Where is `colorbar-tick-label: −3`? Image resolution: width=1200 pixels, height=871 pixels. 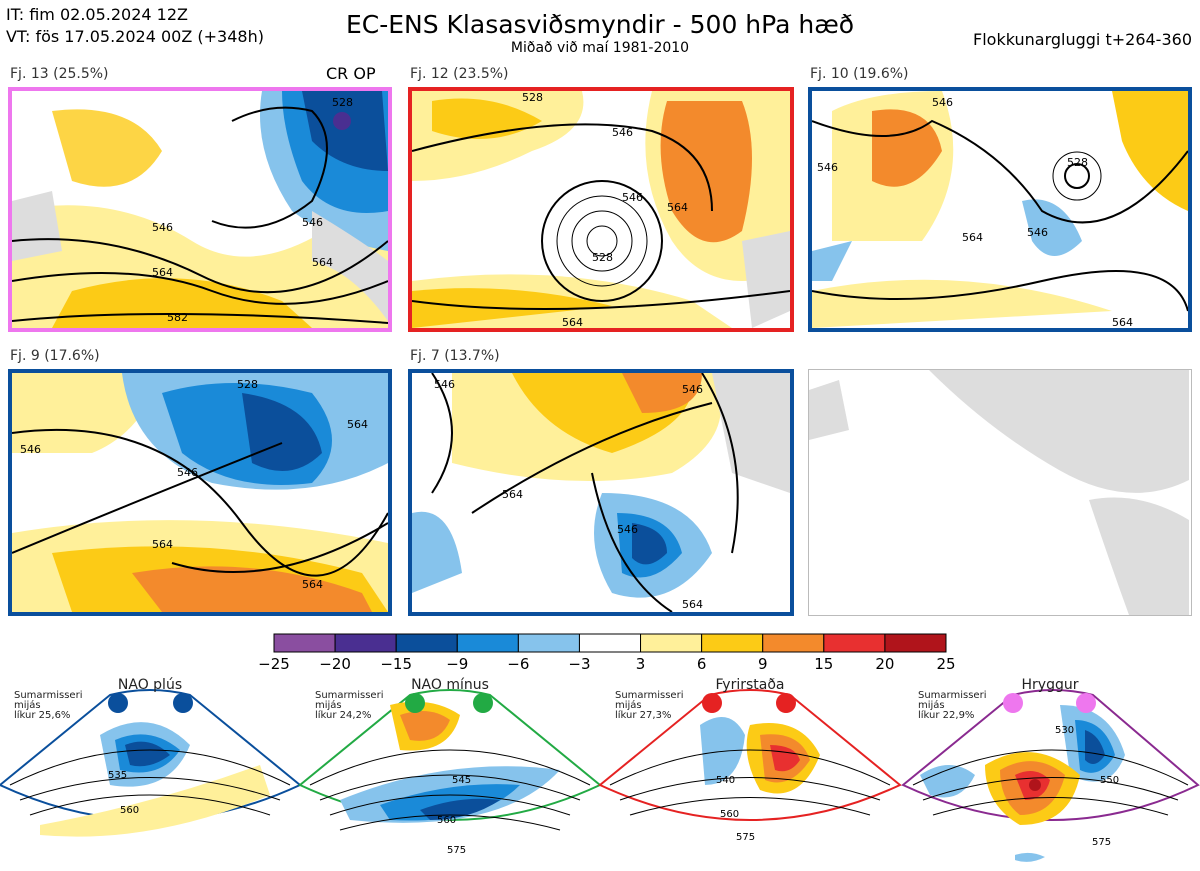 colorbar-tick-label: −3 is located at coordinates (579, 664).